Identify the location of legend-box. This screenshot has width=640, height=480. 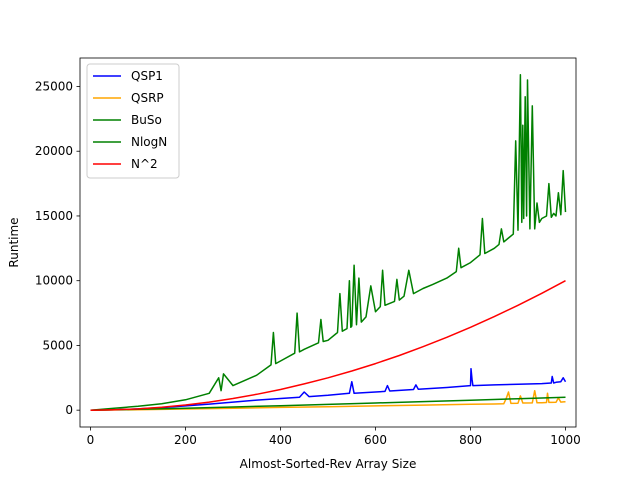
(133, 121).